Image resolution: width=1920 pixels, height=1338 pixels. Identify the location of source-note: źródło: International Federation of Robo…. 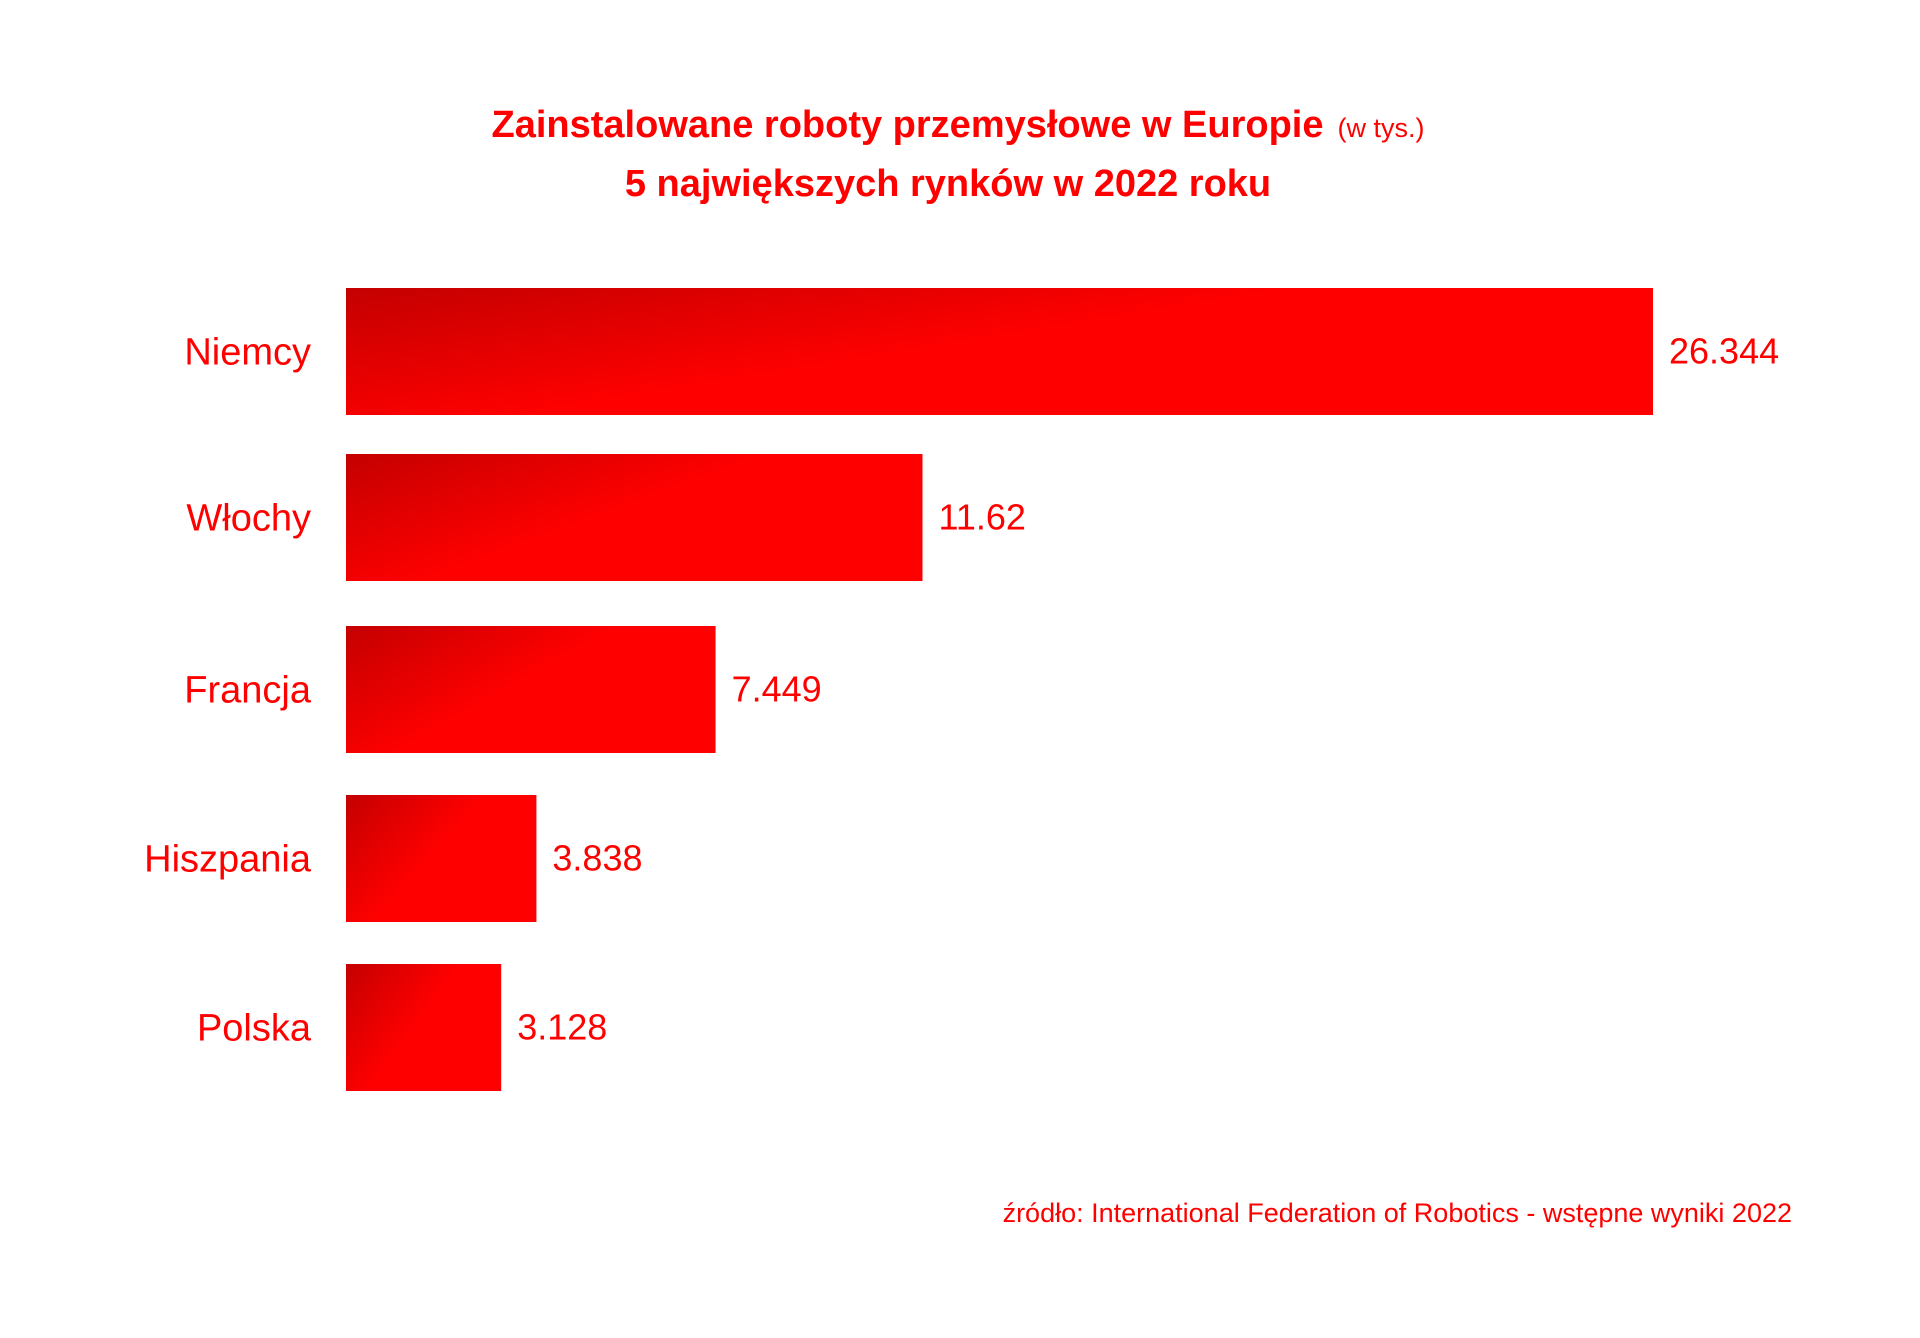
(1397, 1213).